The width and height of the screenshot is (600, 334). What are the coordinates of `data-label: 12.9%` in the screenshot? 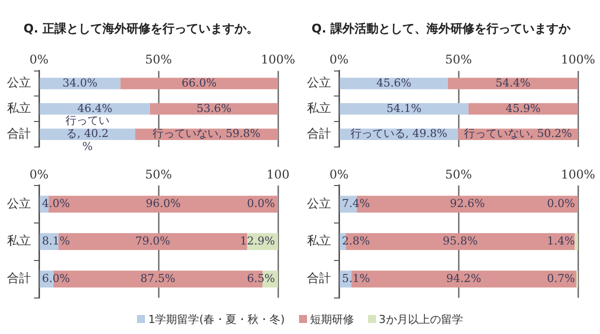 It's located at (258, 241).